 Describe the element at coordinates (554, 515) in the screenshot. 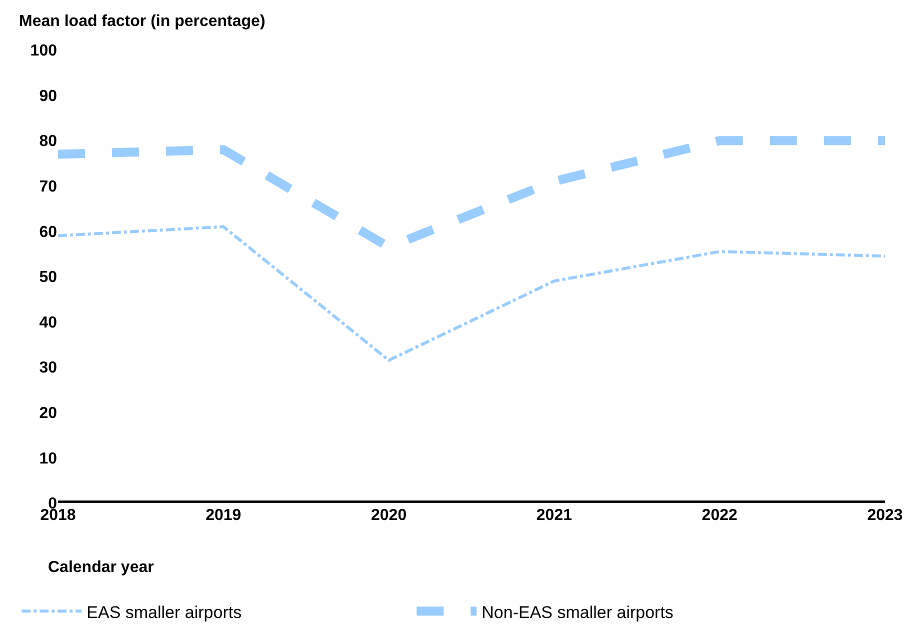

I see `x-tick-label: 2021` at that location.